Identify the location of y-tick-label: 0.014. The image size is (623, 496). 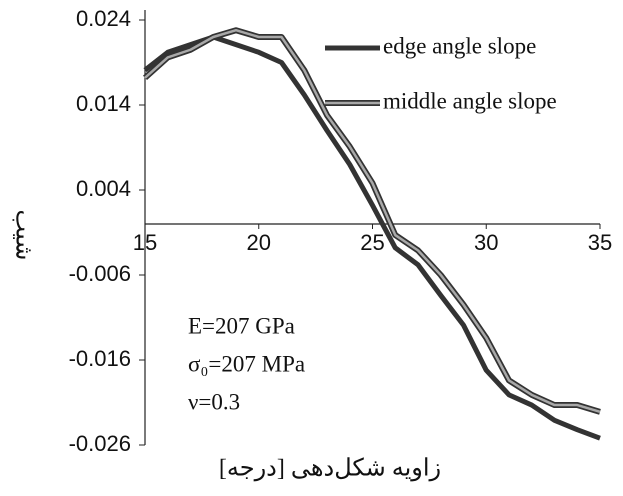
(103, 103).